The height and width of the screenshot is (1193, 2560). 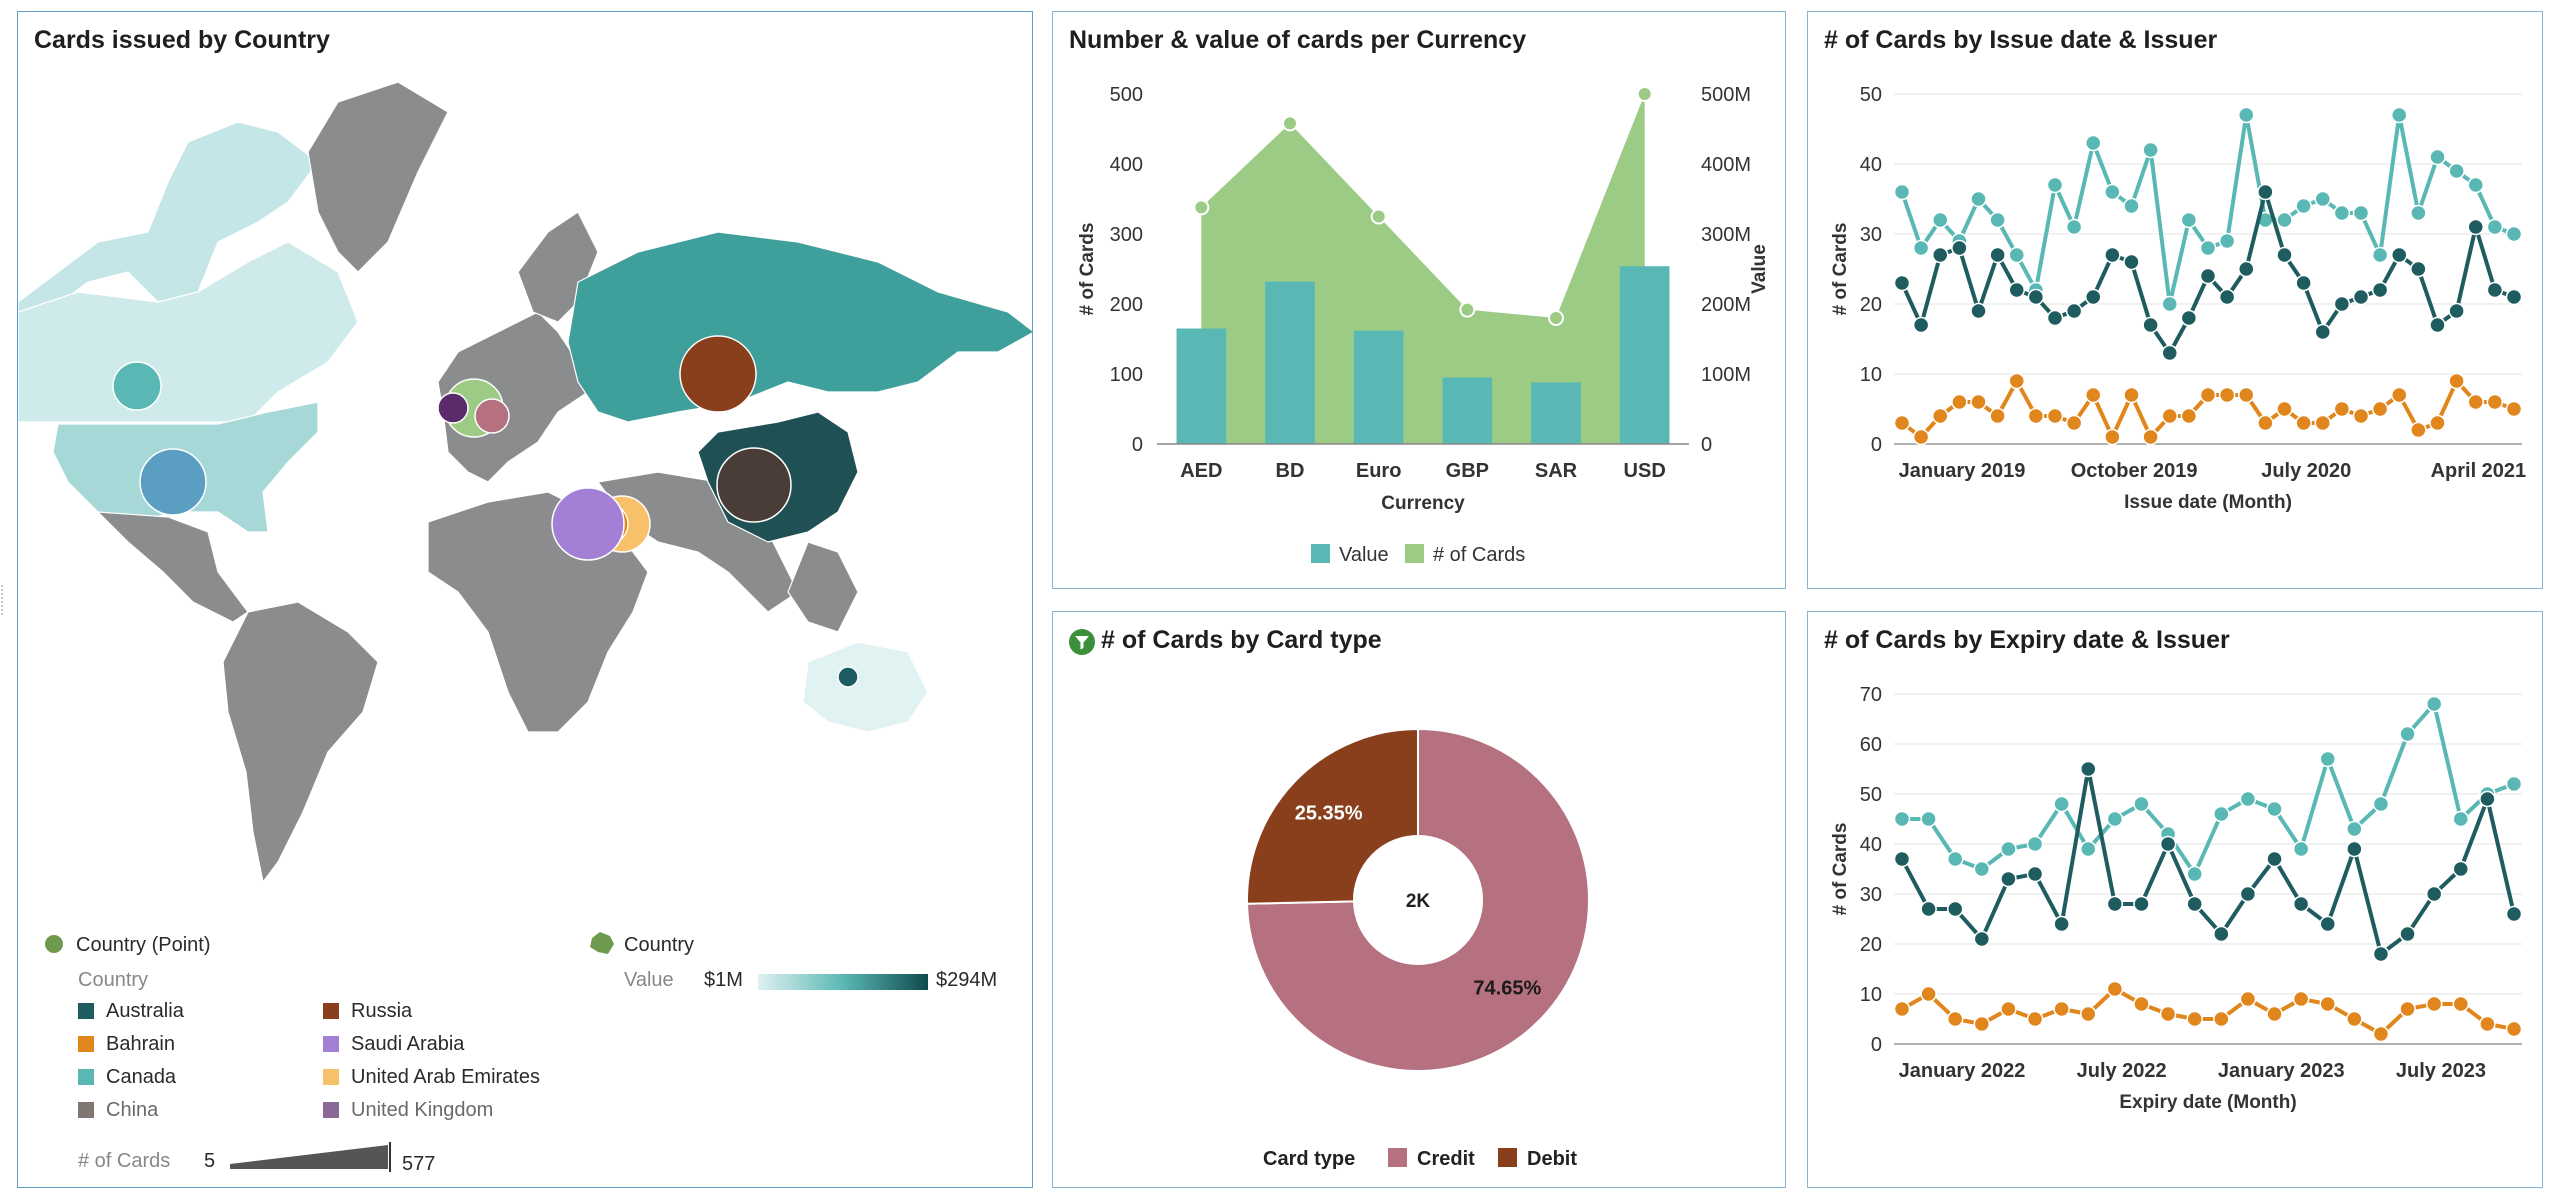 I want to click on bubble-russia, so click(x=718, y=374).